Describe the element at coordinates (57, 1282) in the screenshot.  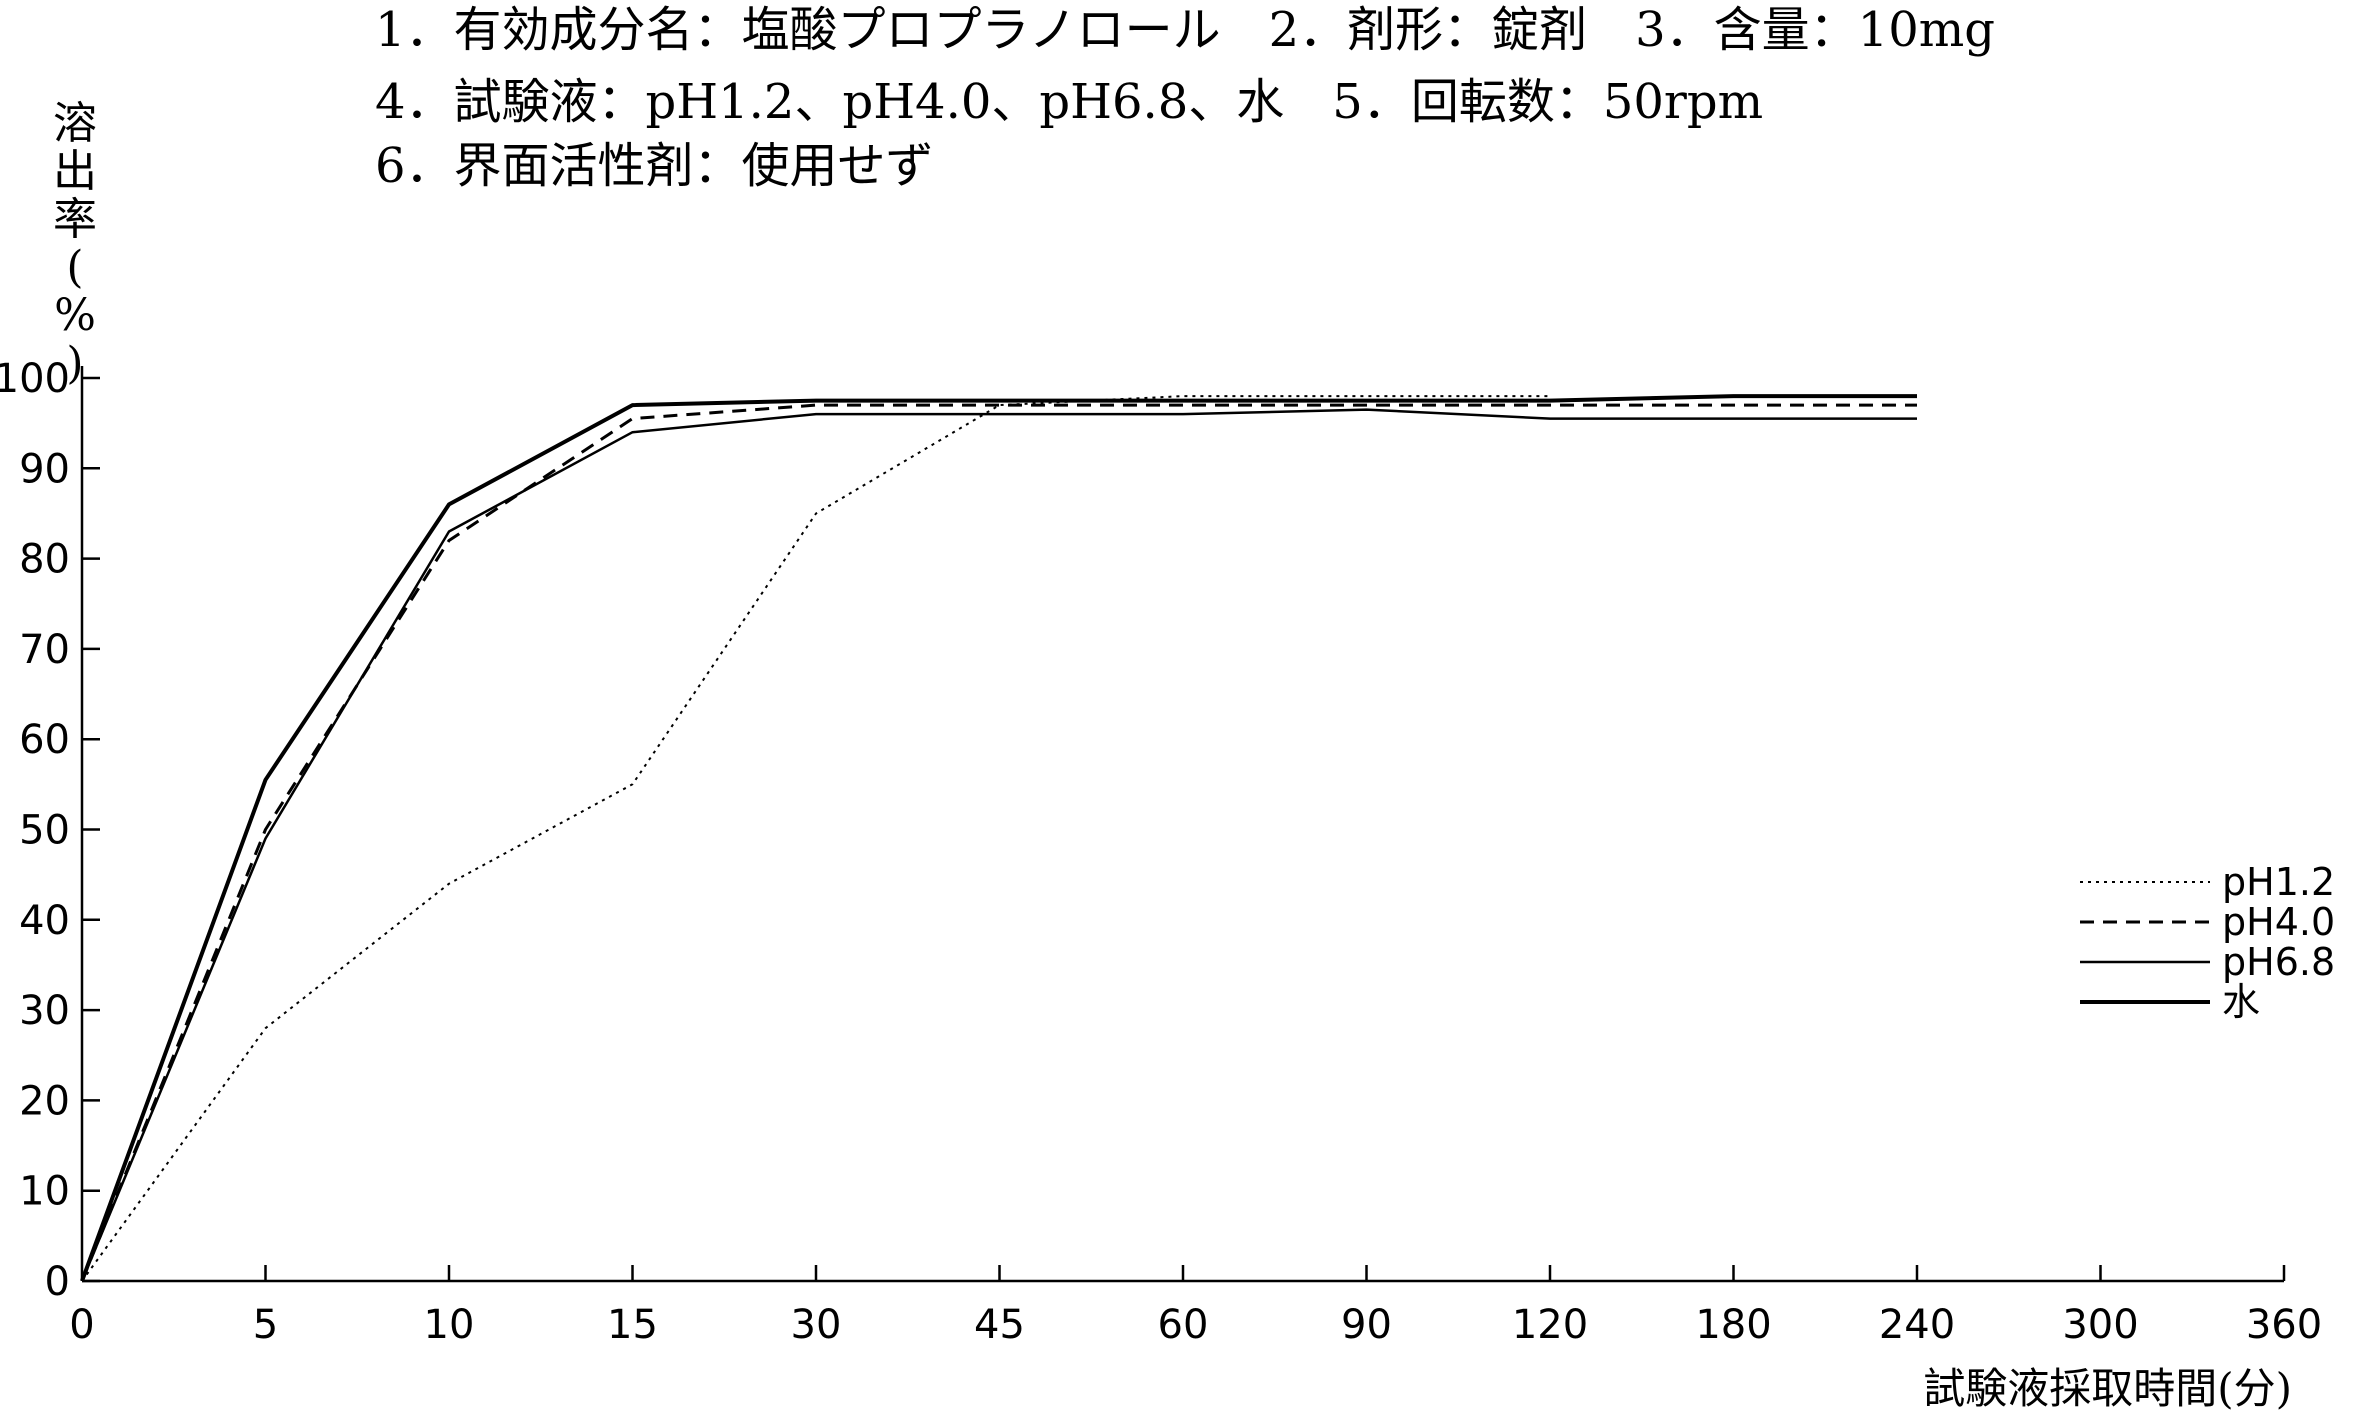
I see `y-tick-label: 0` at that location.